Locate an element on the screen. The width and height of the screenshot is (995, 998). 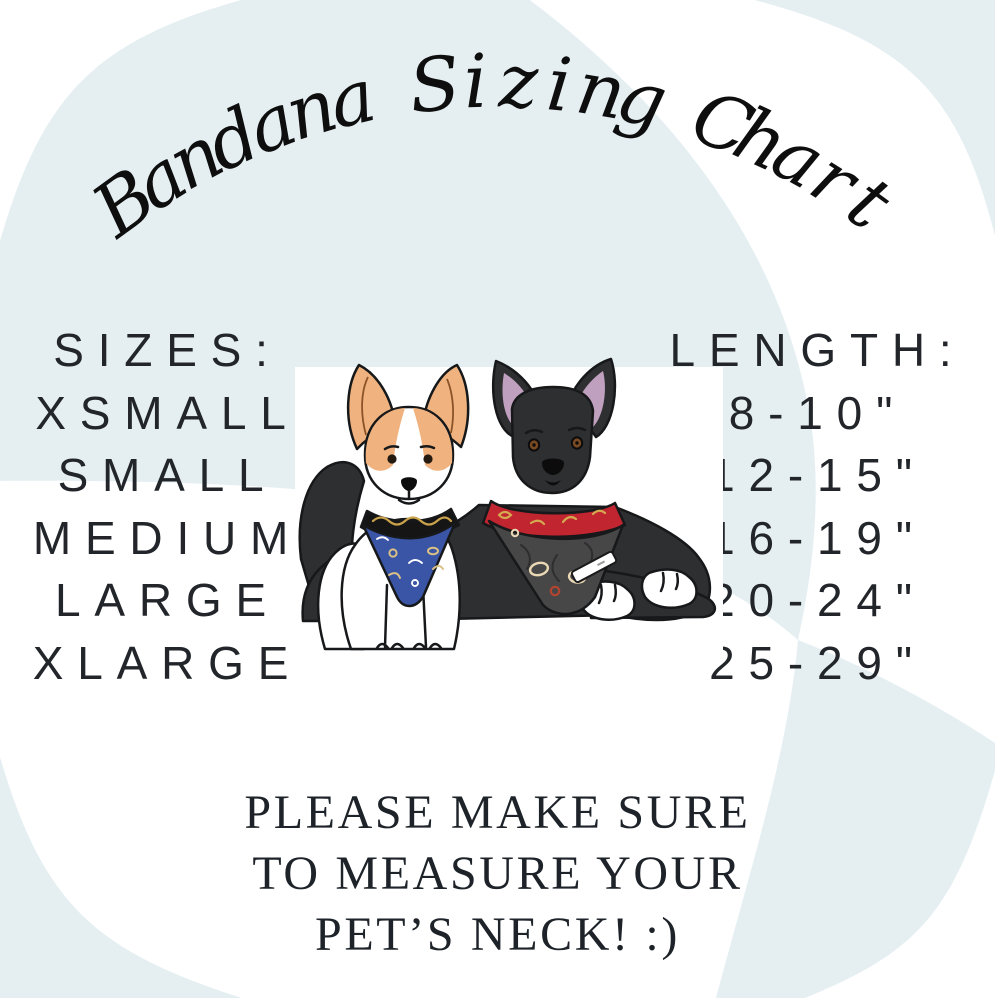
corgi-ear-left-inner is located at coordinates (365, 406).